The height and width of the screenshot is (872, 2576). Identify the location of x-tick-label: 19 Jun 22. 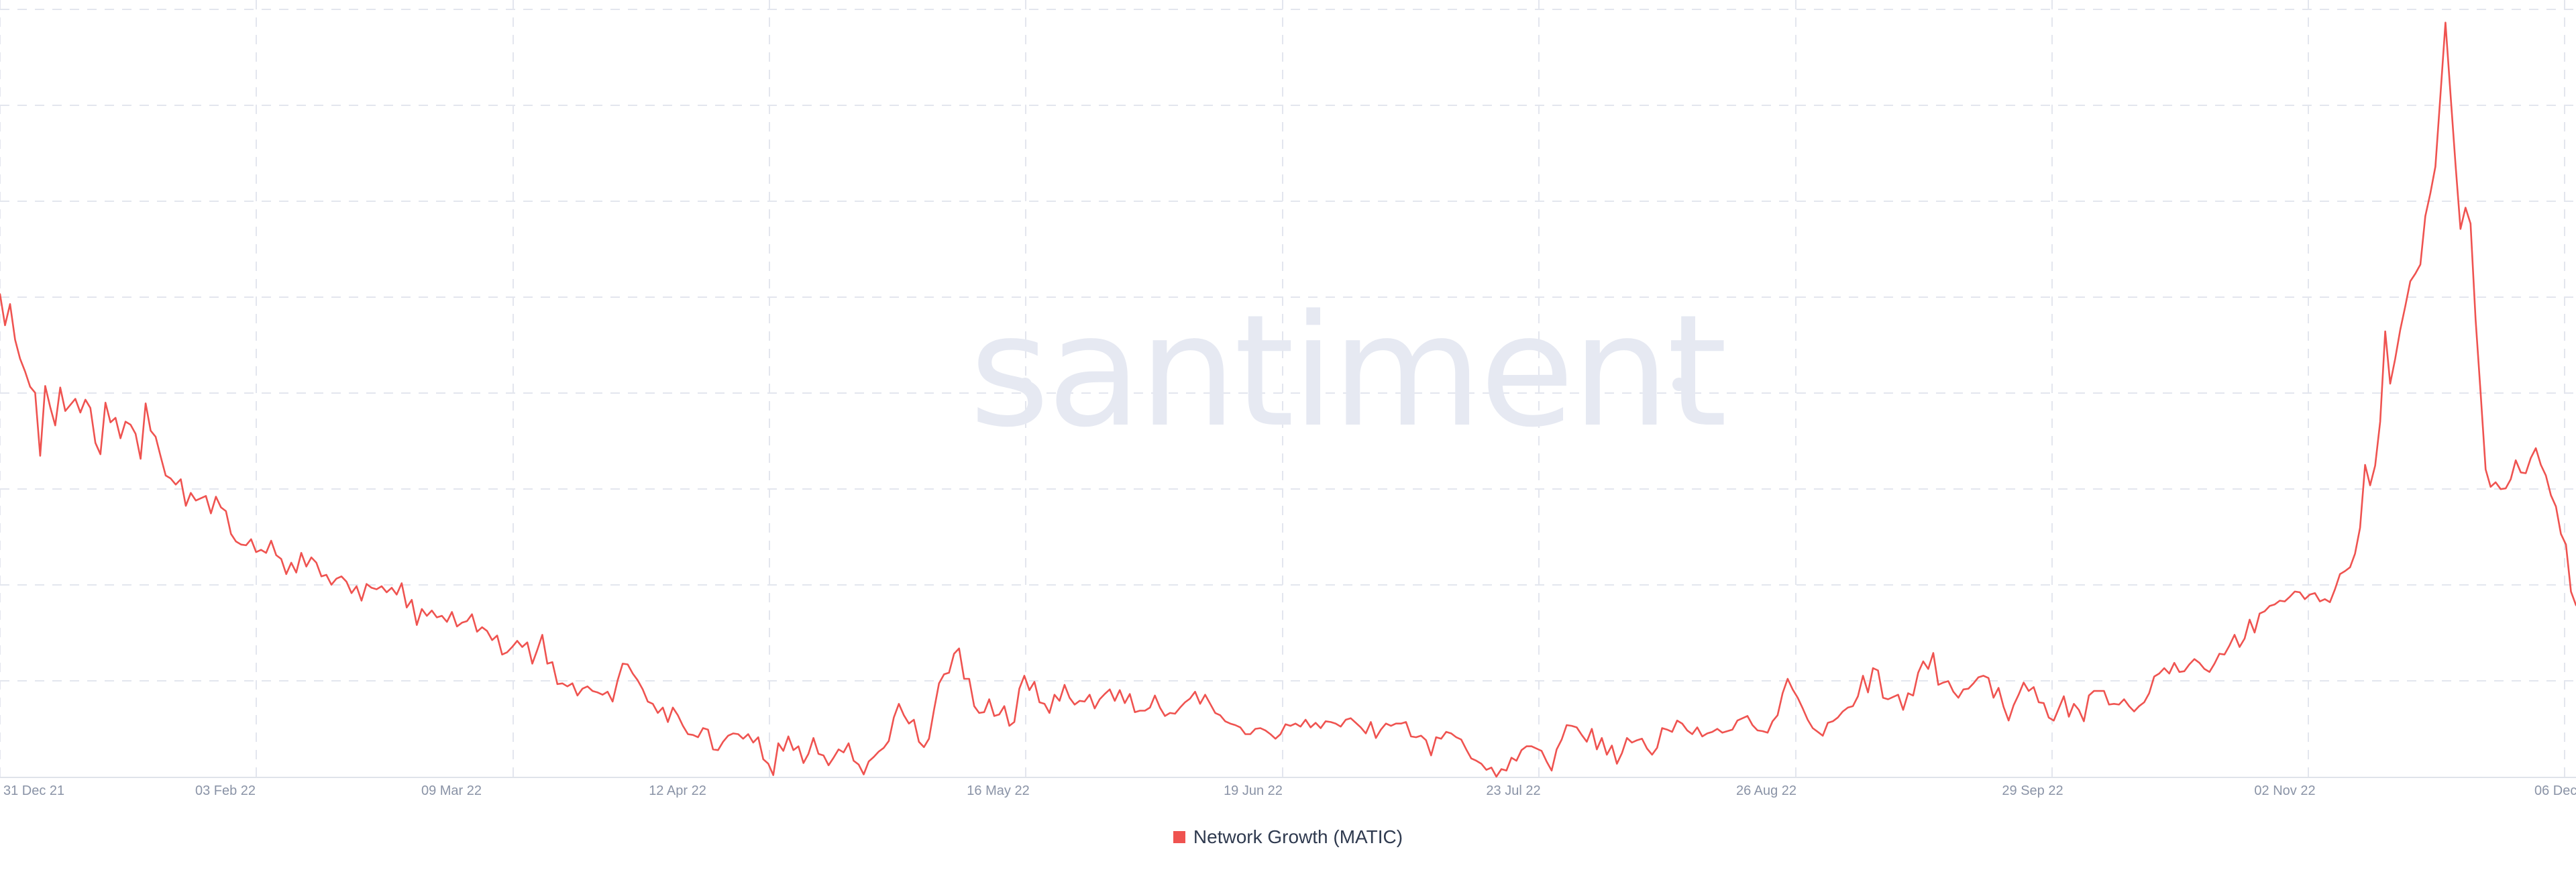
(1253, 790).